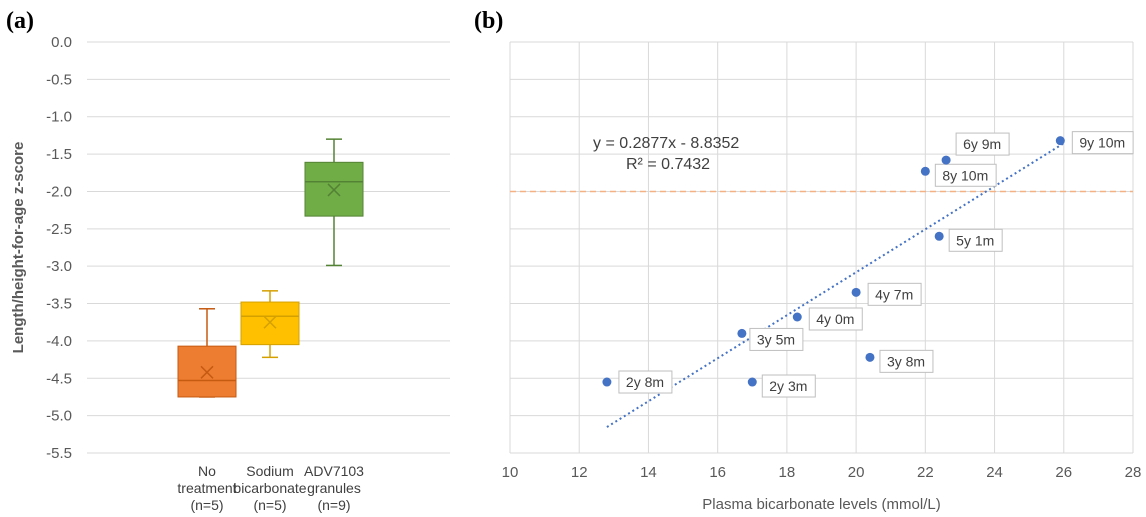 The width and height of the screenshot is (1146, 517). I want to click on x-tick-label: 26, so click(1063, 472).